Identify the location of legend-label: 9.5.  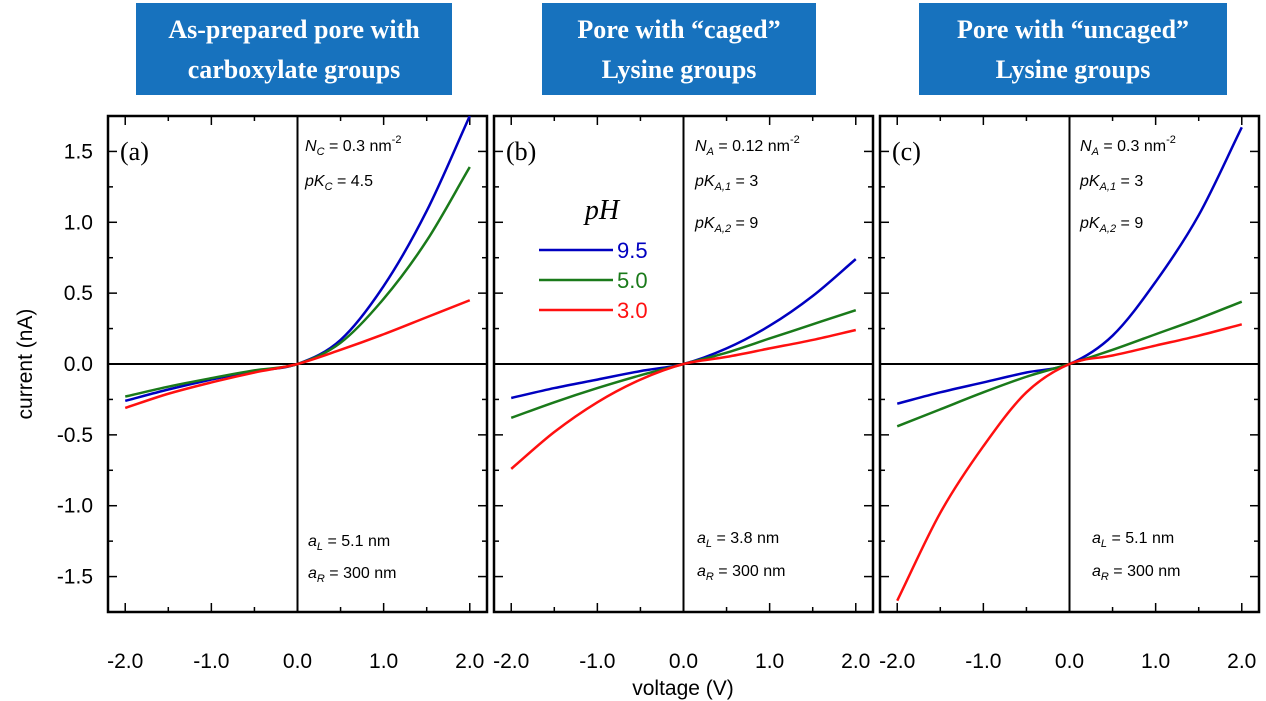
(632, 250).